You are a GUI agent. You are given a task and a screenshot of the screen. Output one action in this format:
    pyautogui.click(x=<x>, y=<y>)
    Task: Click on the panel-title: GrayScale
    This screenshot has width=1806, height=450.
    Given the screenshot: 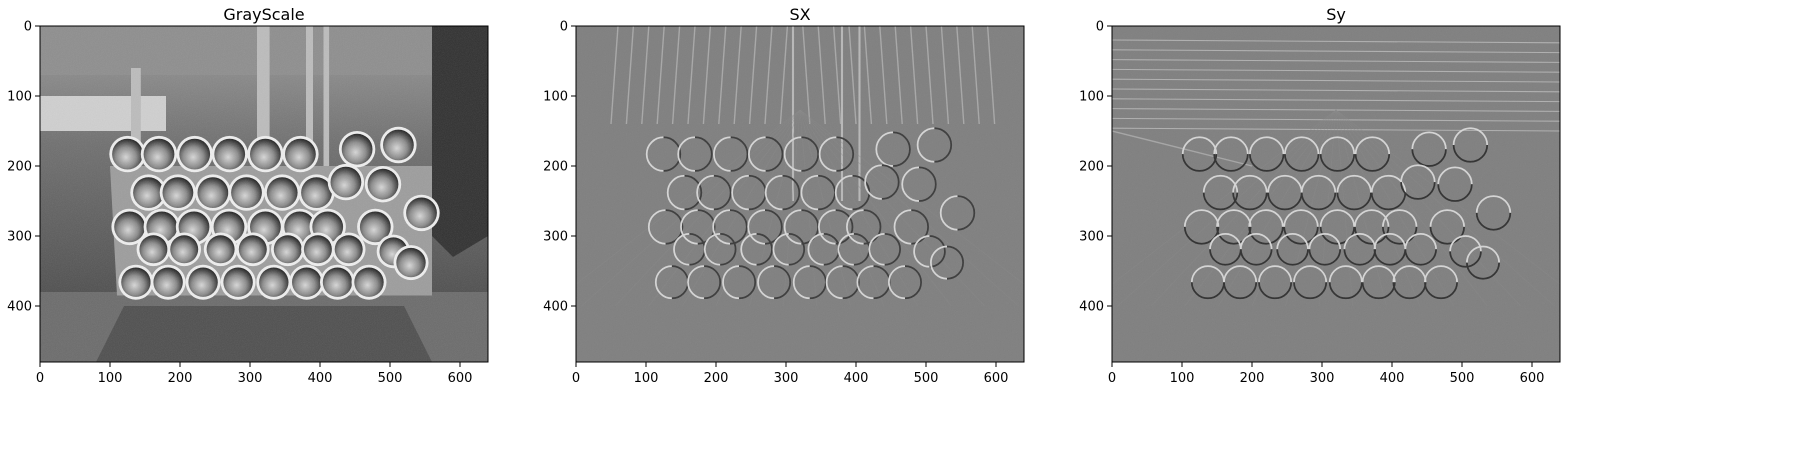 What is the action you would take?
    pyautogui.click(x=264, y=14)
    